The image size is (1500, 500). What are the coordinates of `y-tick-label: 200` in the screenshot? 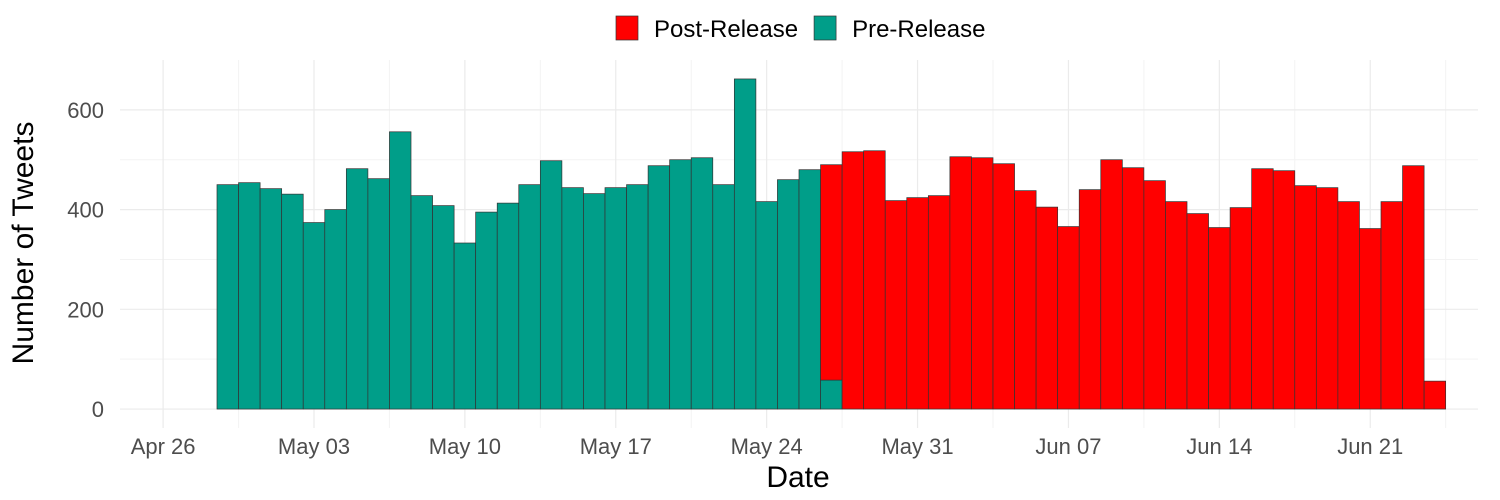 It's located at (85, 309).